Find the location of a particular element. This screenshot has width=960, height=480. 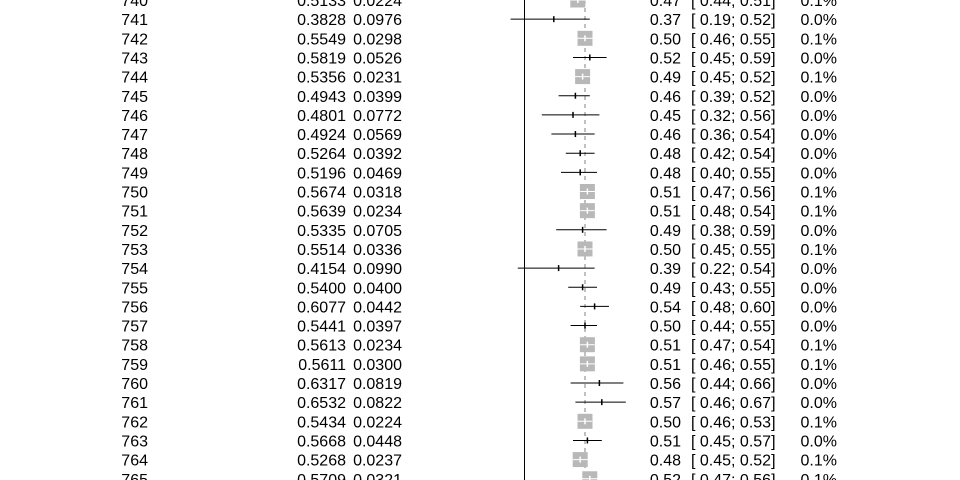

study-label: 765 is located at coordinates (134, 476).